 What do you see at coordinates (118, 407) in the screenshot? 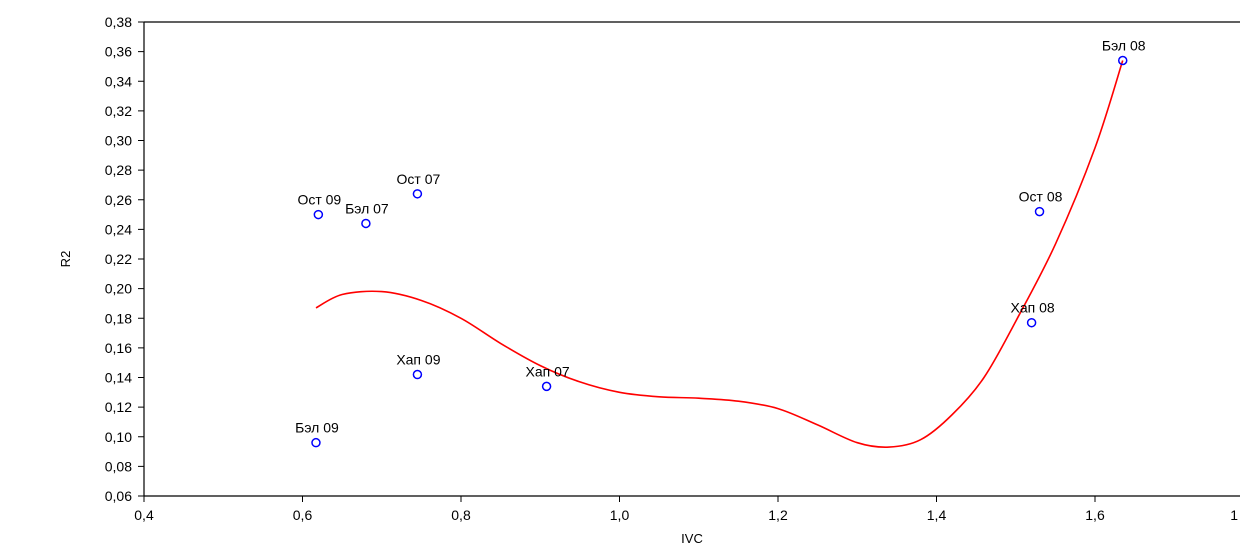
I see `y-tick-label: 0,12` at bounding box center [118, 407].